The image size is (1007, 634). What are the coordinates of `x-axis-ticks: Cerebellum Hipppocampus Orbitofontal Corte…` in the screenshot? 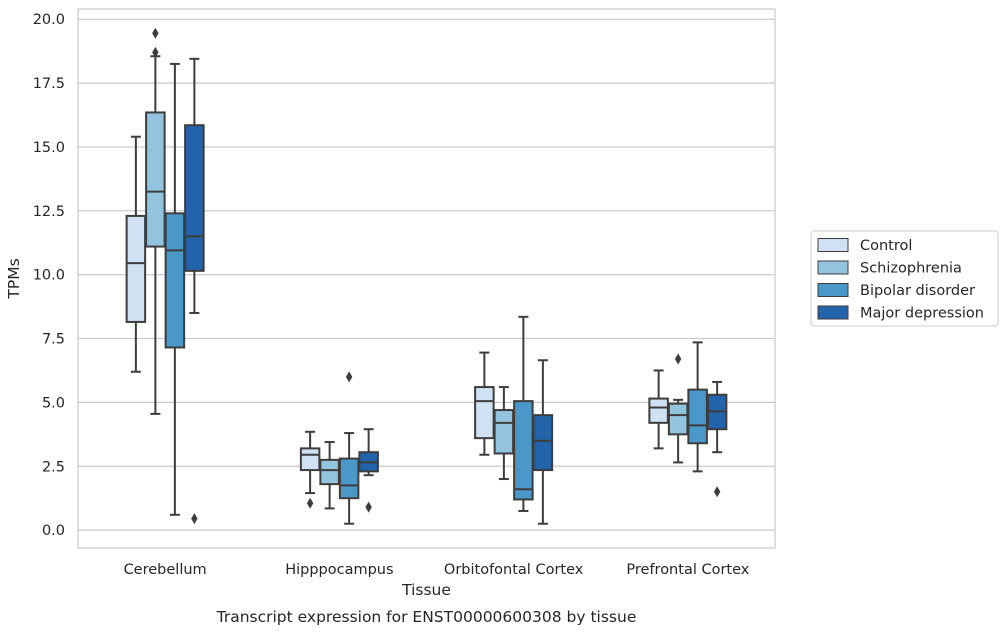 It's located at (437, 570).